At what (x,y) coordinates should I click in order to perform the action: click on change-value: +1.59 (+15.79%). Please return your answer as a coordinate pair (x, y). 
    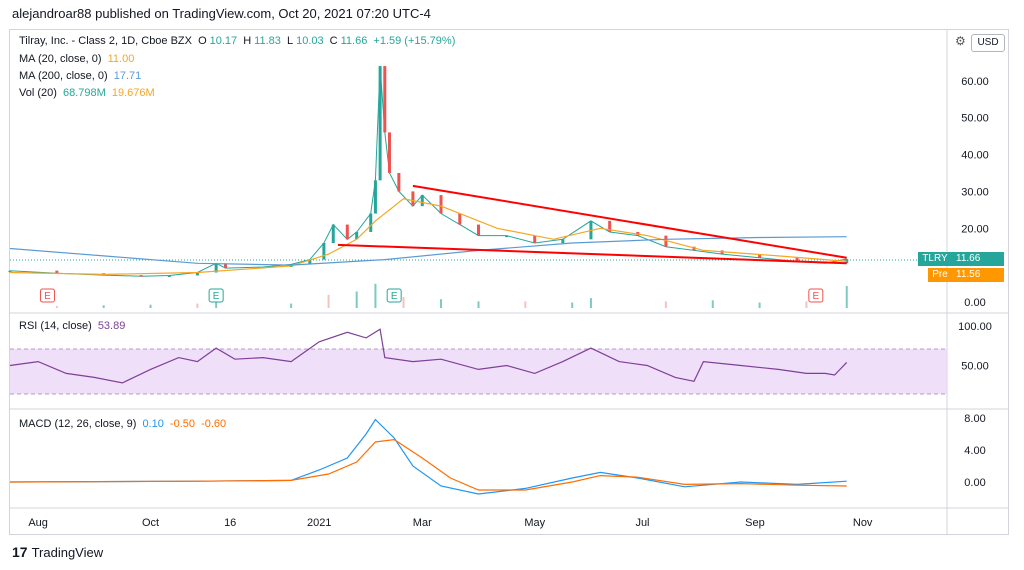
    Looking at the image, I should click on (414, 41).